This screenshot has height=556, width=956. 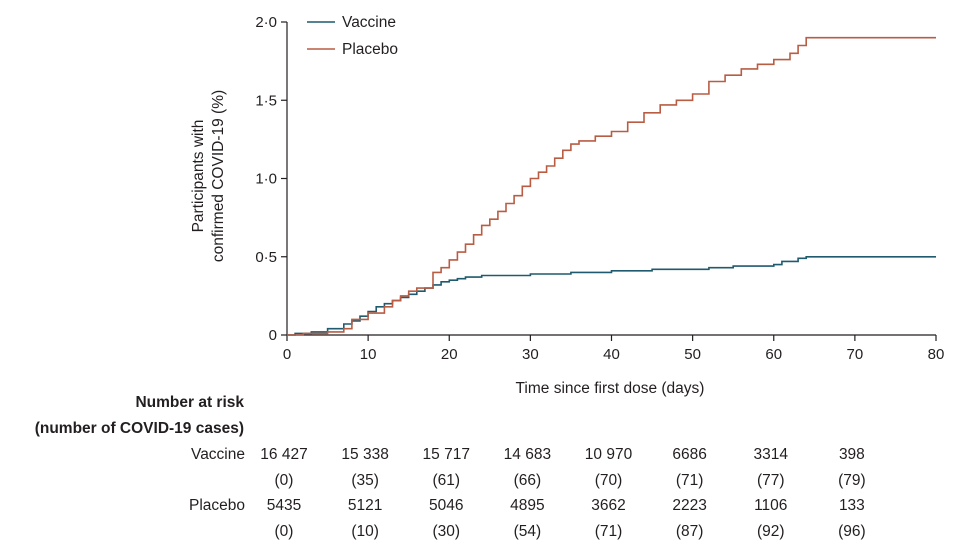 I want to click on risk-case-count: (30), so click(x=446, y=531).